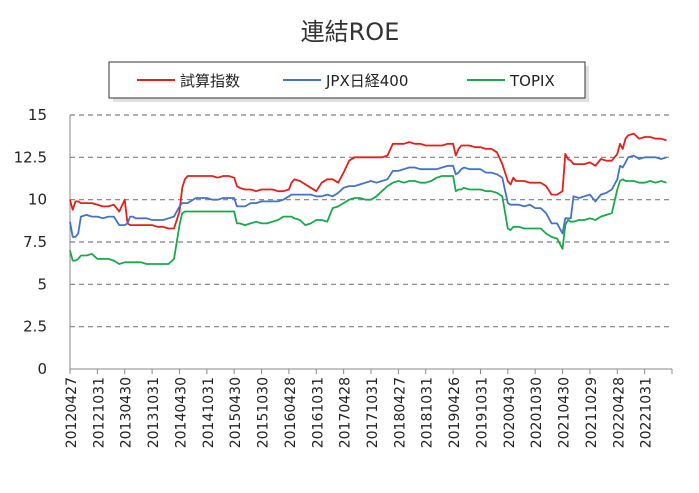 This screenshot has height=493, width=699. What do you see at coordinates (346, 412) in the screenshot?
I see `x-tick-label: 20170428` at bounding box center [346, 412].